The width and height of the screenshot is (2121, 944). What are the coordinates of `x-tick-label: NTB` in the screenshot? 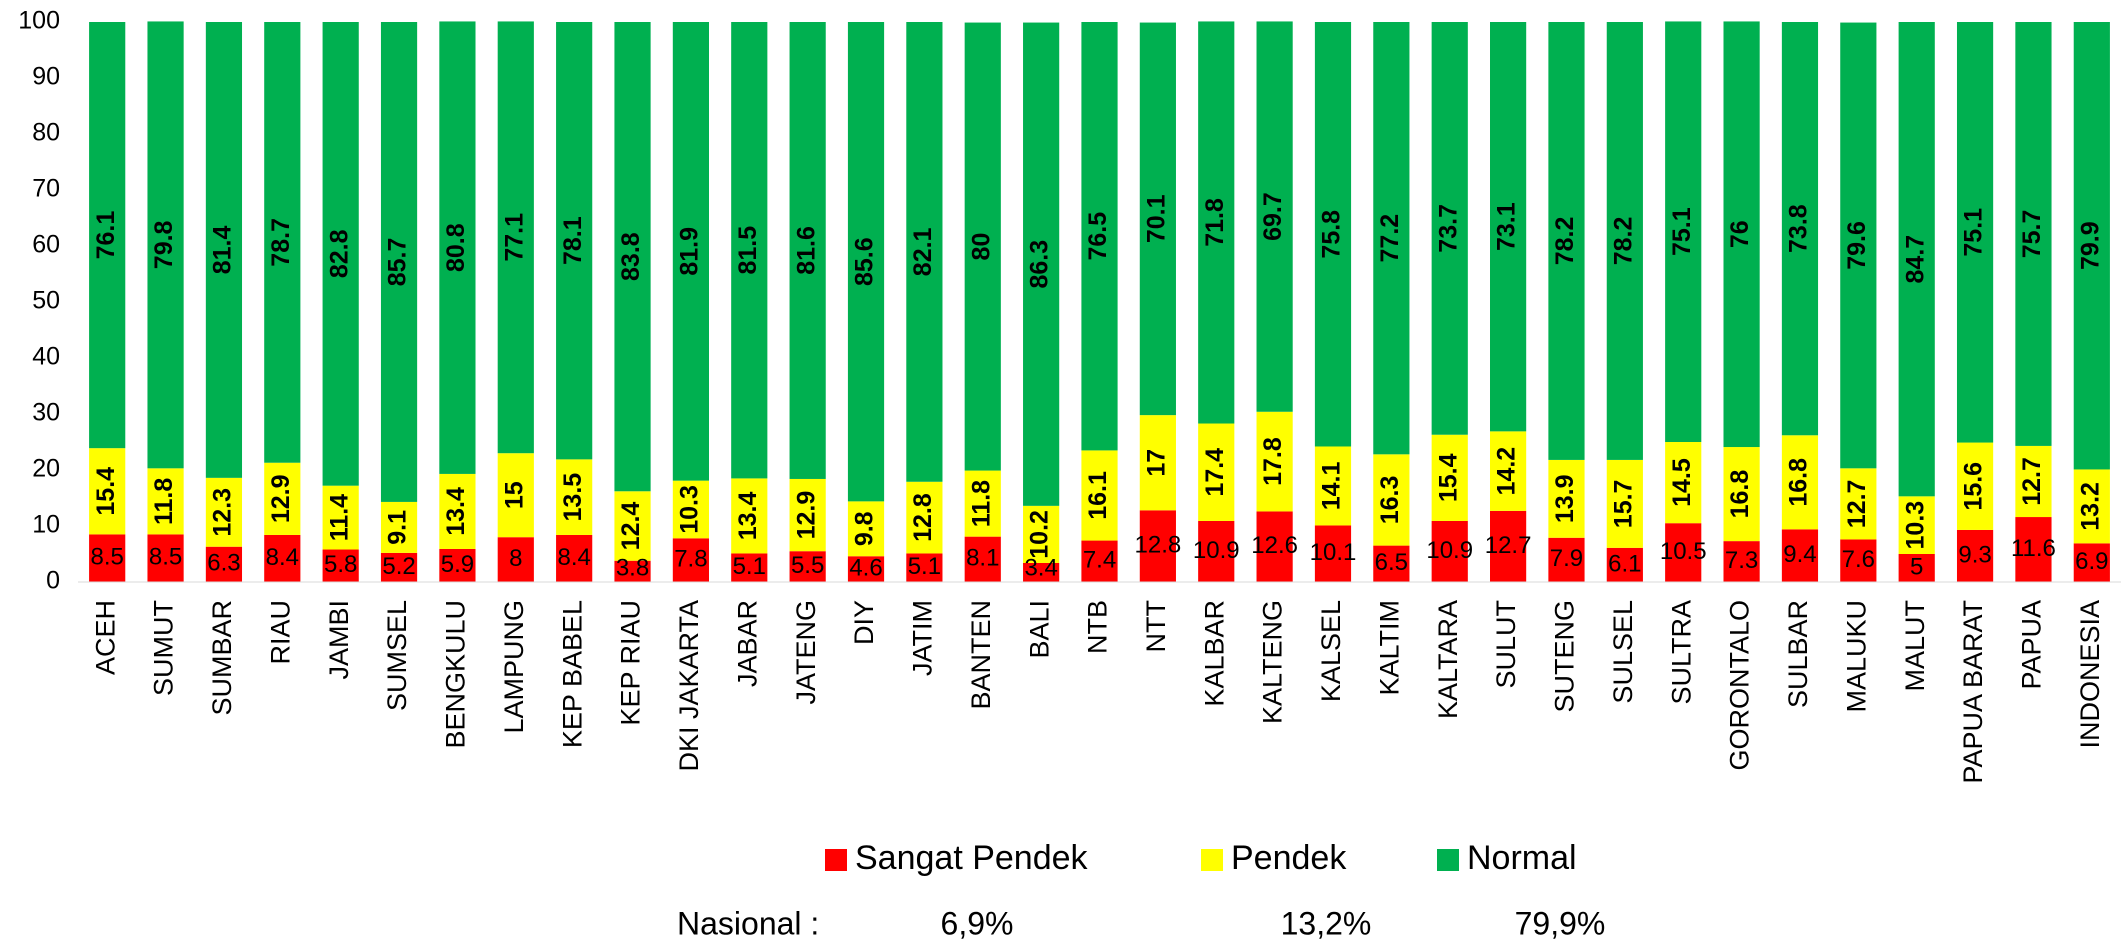 It's located at (1098, 627).